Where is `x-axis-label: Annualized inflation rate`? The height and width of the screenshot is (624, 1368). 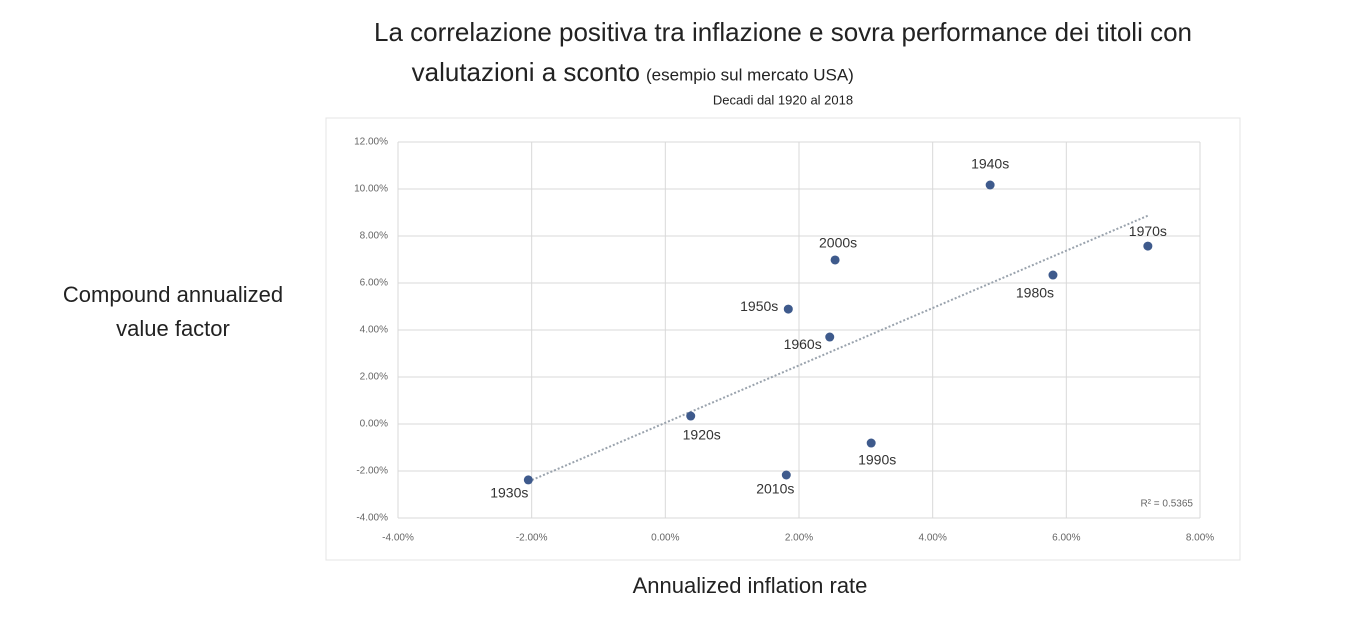 x-axis-label: Annualized inflation rate is located at coordinates (750, 585).